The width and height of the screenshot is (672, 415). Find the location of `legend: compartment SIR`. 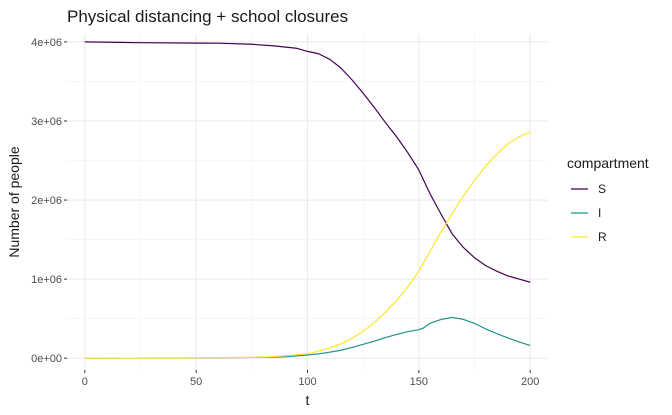

legend: compartment SIR is located at coordinates (608, 199).